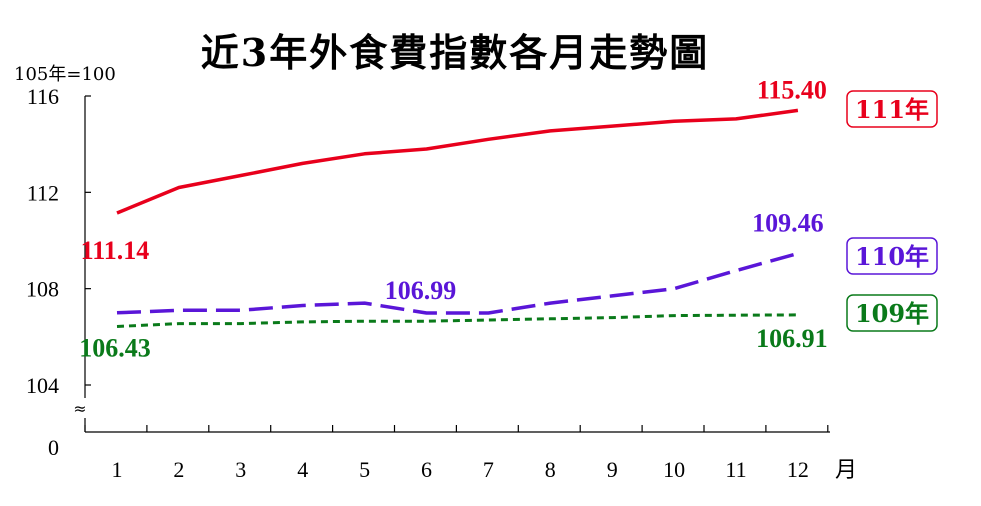  What do you see at coordinates (788, 223) in the screenshot?
I see `data-label: 109.46` at bounding box center [788, 223].